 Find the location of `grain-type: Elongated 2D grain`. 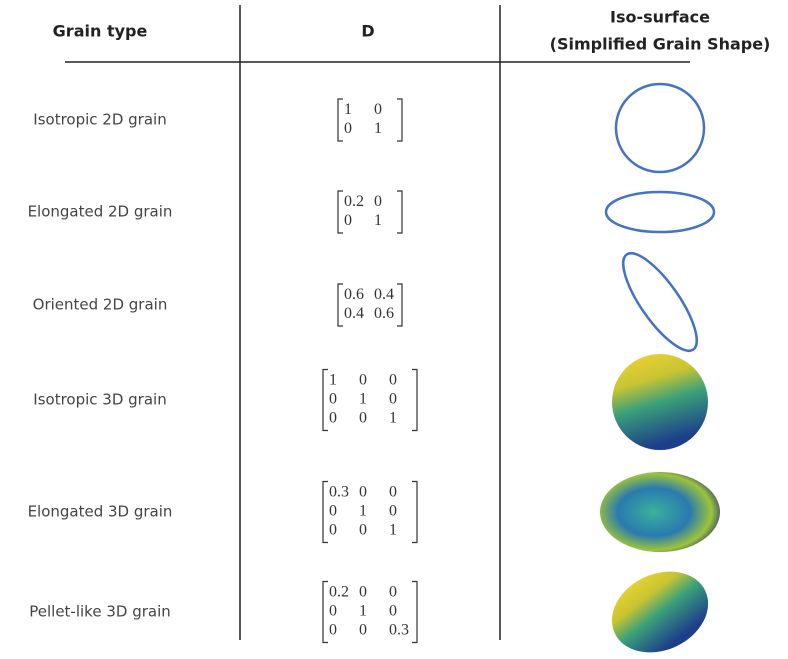

grain-type: Elongated 2D grain is located at coordinates (100, 212).